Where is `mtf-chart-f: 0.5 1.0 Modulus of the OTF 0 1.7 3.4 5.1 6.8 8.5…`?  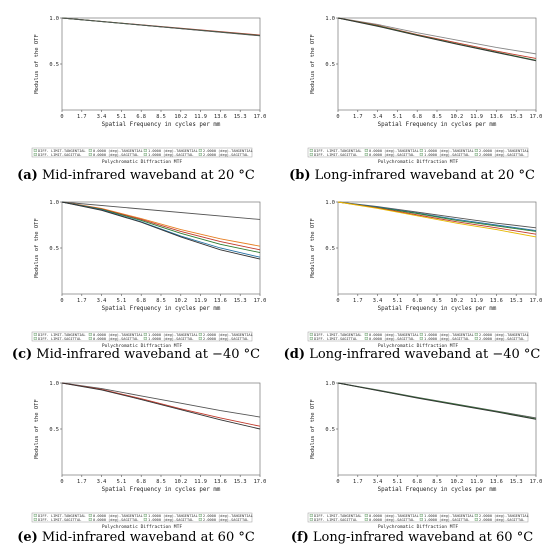
mtf-chart-f: 0.5 1.0 Modulus of the OTF 0 1.7 3.4 5.1 6.8 8.5… is located at coordinates (424, 455).